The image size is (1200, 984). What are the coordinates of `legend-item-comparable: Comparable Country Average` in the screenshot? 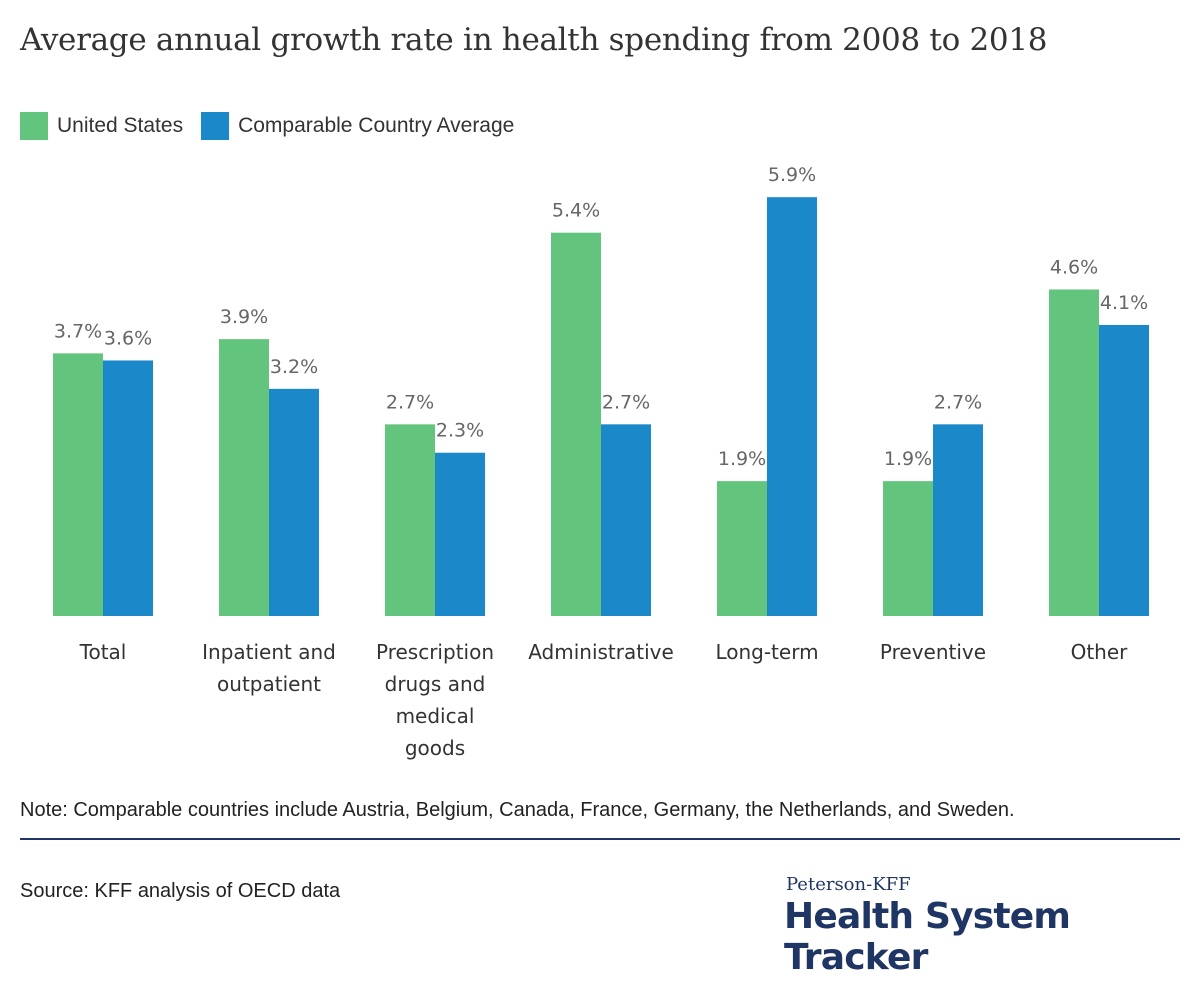 It's located at (357, 126).